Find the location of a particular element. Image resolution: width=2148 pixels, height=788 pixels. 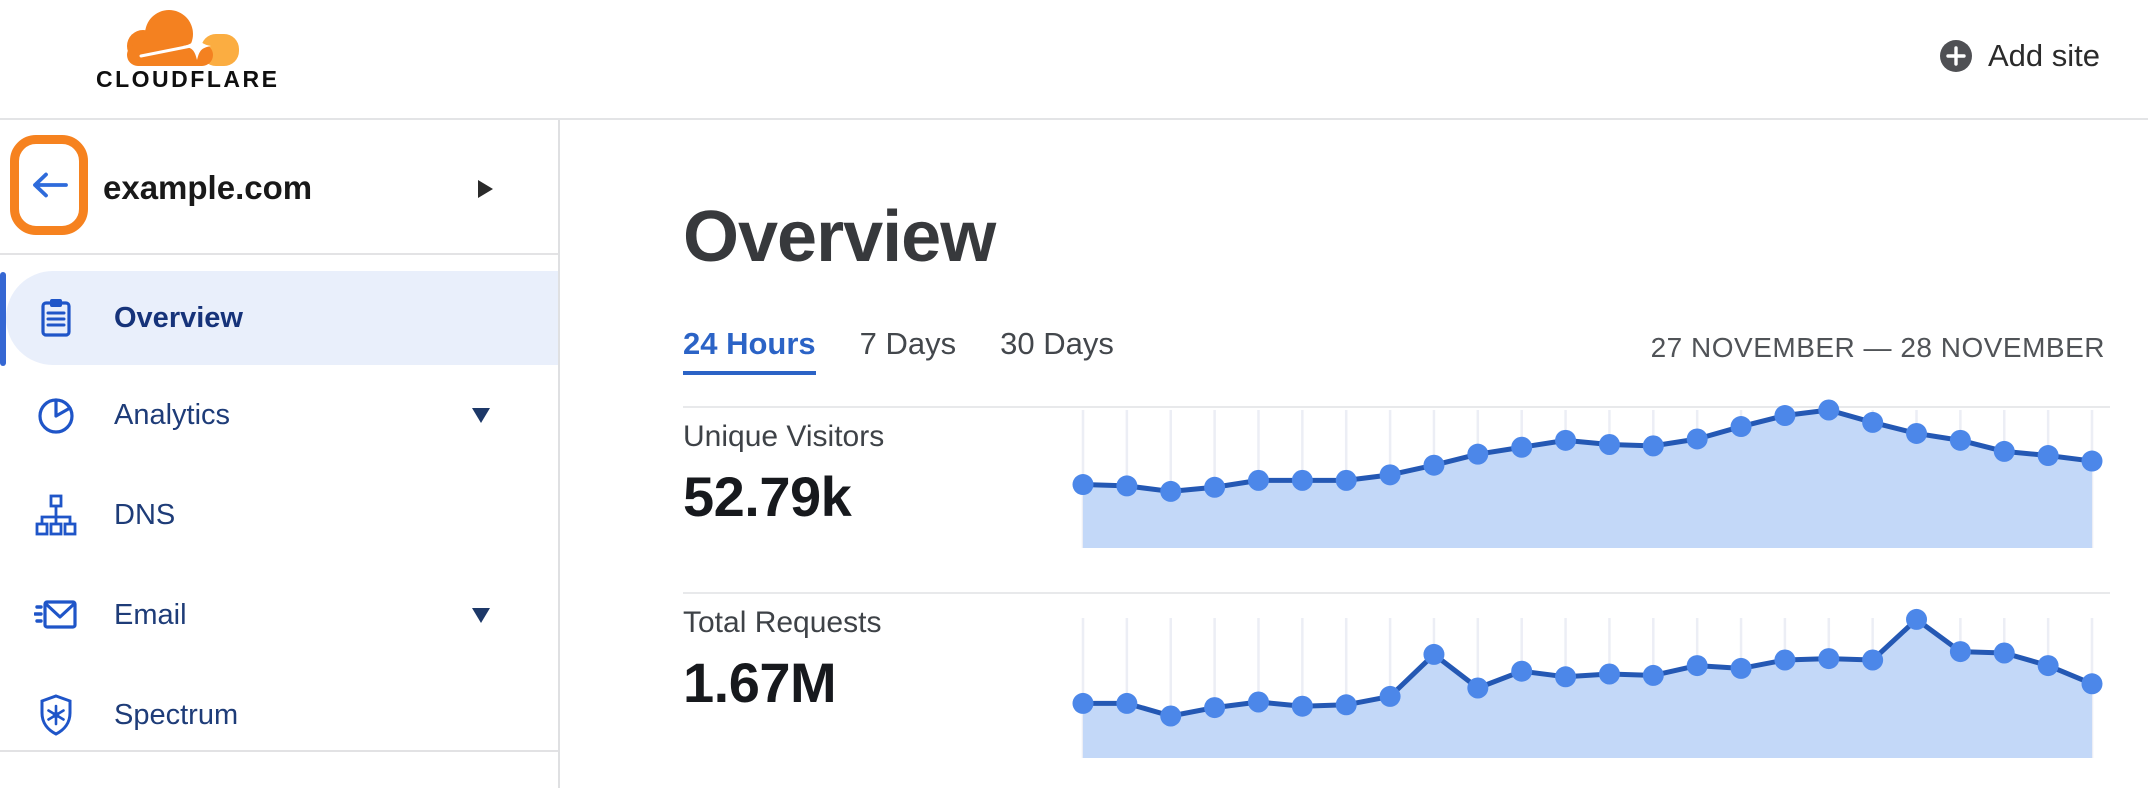

back-button-highlight is located at coordinates (49, 185).